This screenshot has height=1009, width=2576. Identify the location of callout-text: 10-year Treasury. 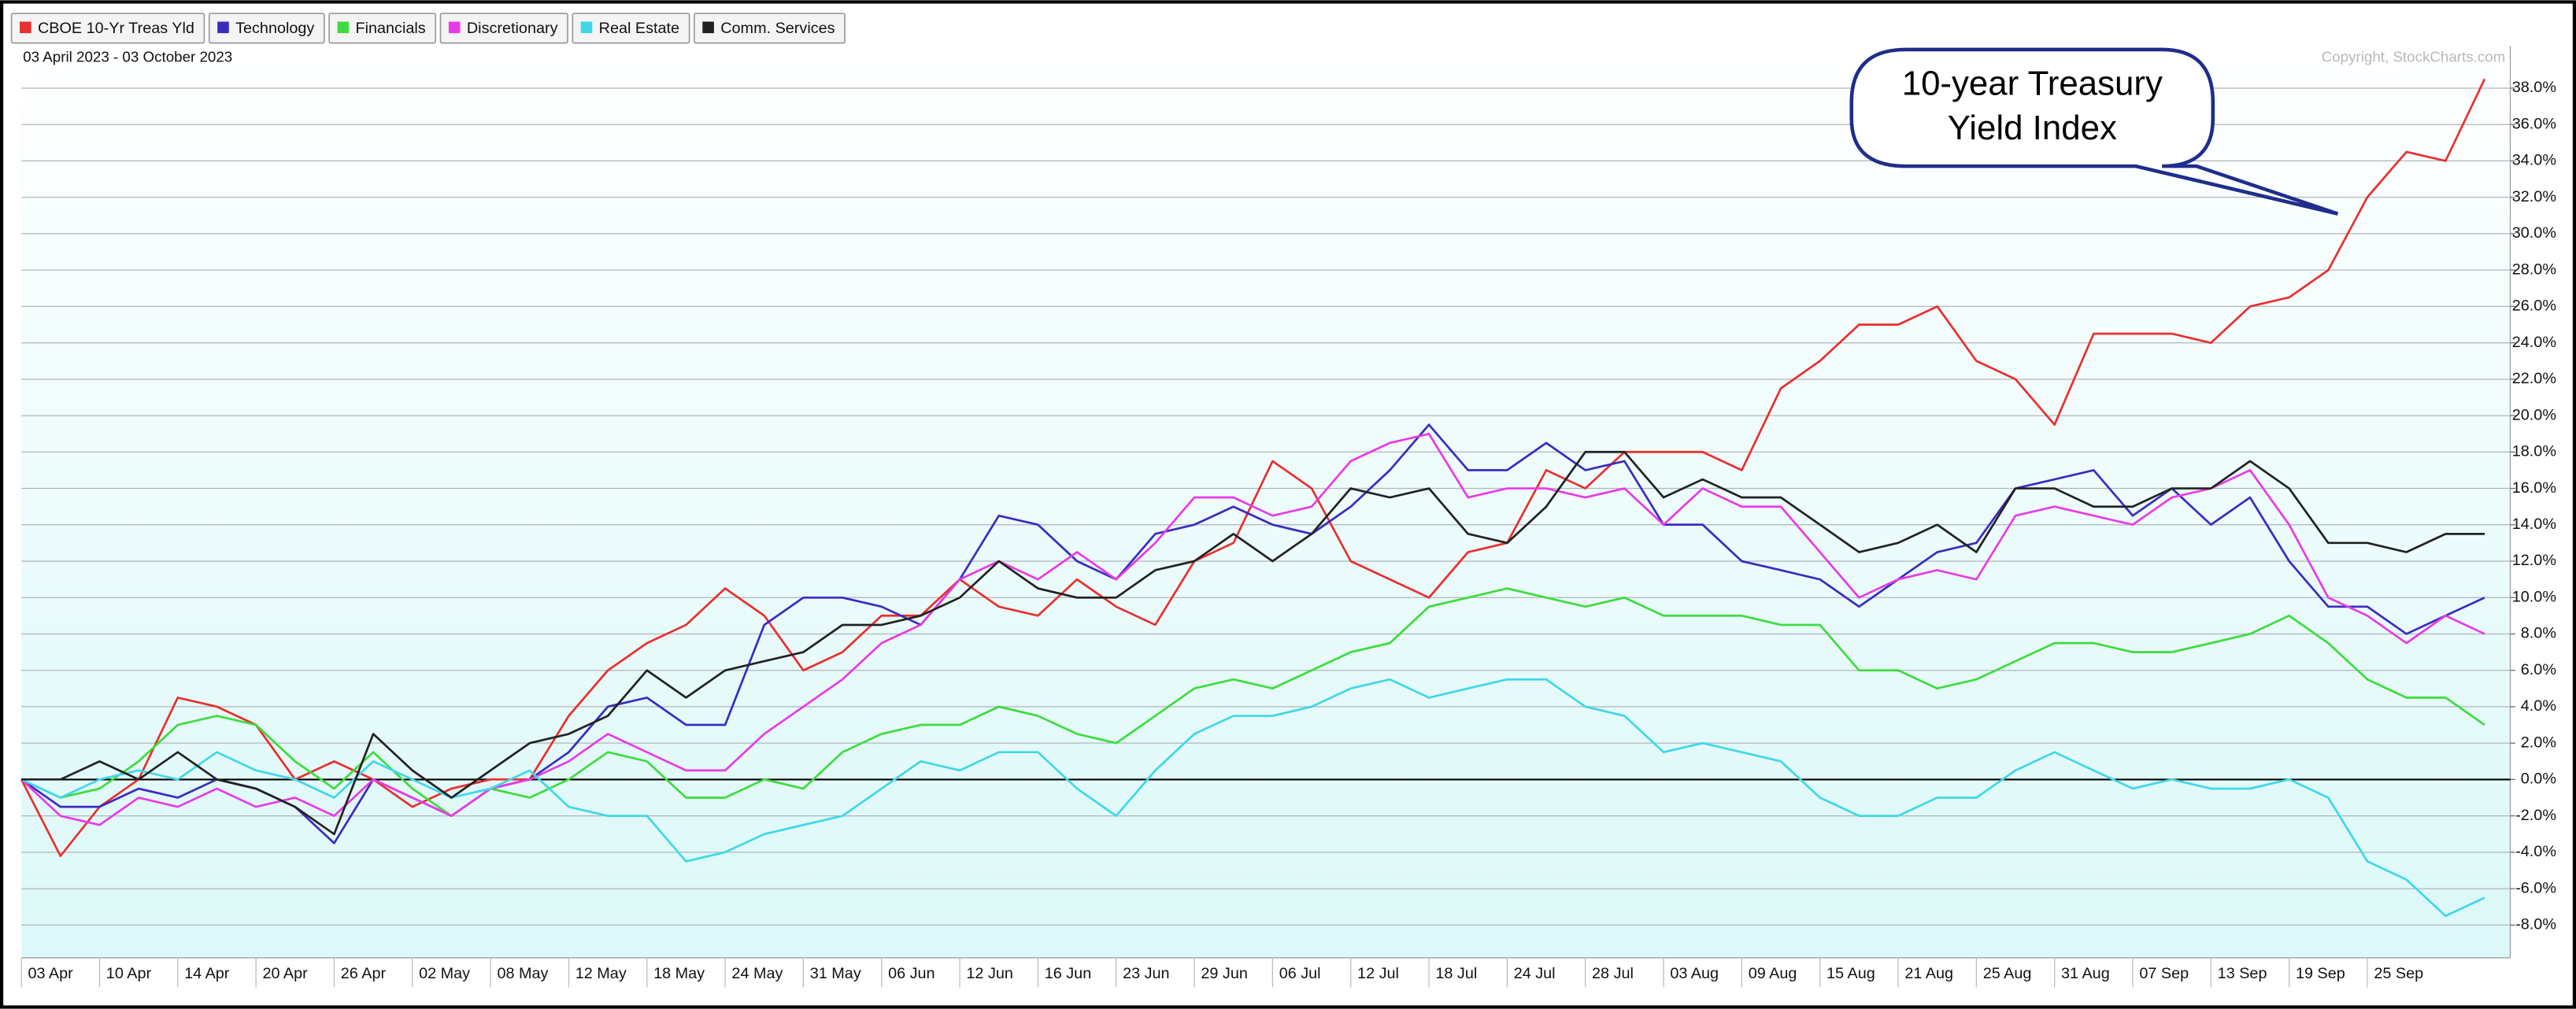
(2032, 83).